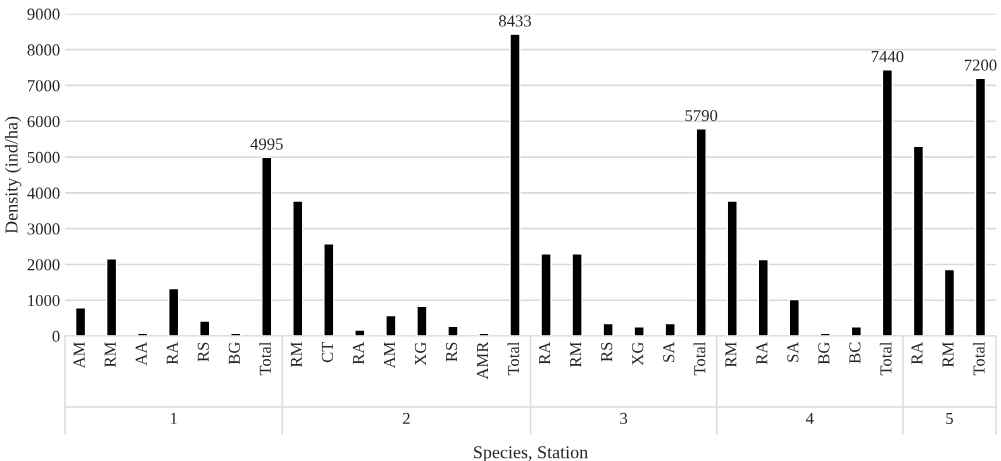 Image resolution: width=1001 pixels, height=461 pixels. Describe the element at coordinates (515, 21) in the screenshot. I see `data-label: 8433` at that location.